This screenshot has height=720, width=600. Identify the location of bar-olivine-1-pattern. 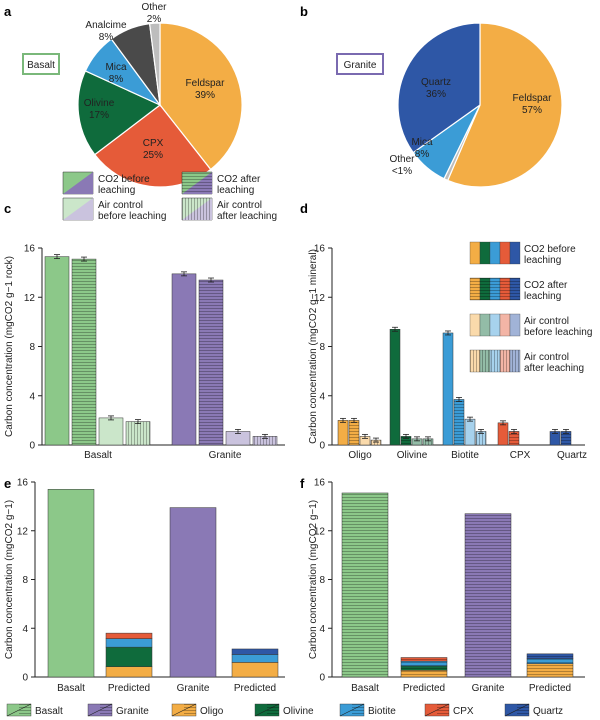
(406, 440).